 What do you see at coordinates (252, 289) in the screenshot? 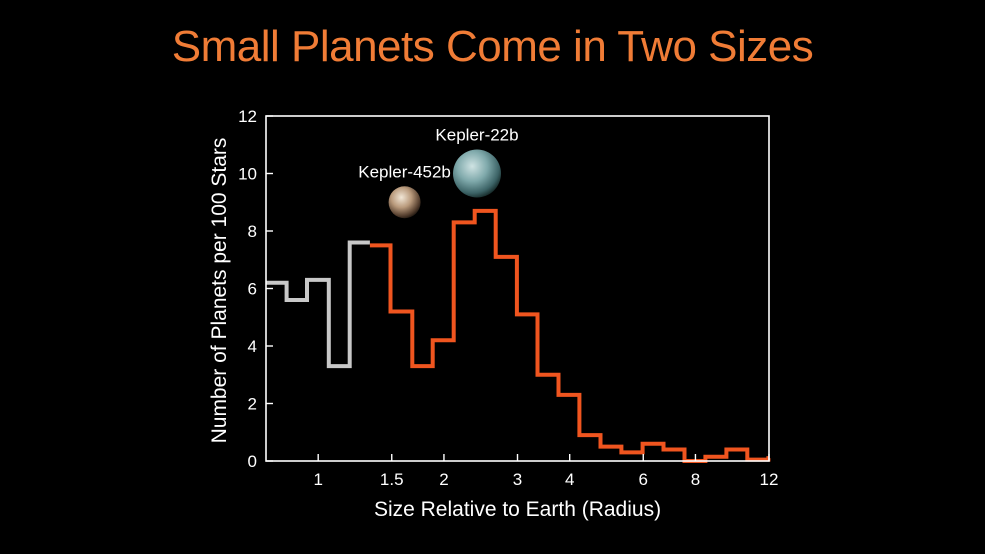
I see `y-tick-label: 6` at bounding box center [252, 289].